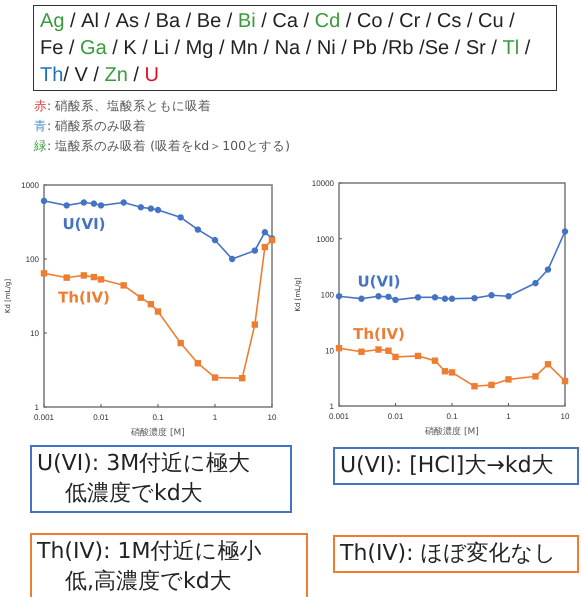 This screenshot has height=597, width=581. What do you see at coordinates (52, 21) in the screenshot?
I see `category-label: Ag` at bounding box center [52, 21].